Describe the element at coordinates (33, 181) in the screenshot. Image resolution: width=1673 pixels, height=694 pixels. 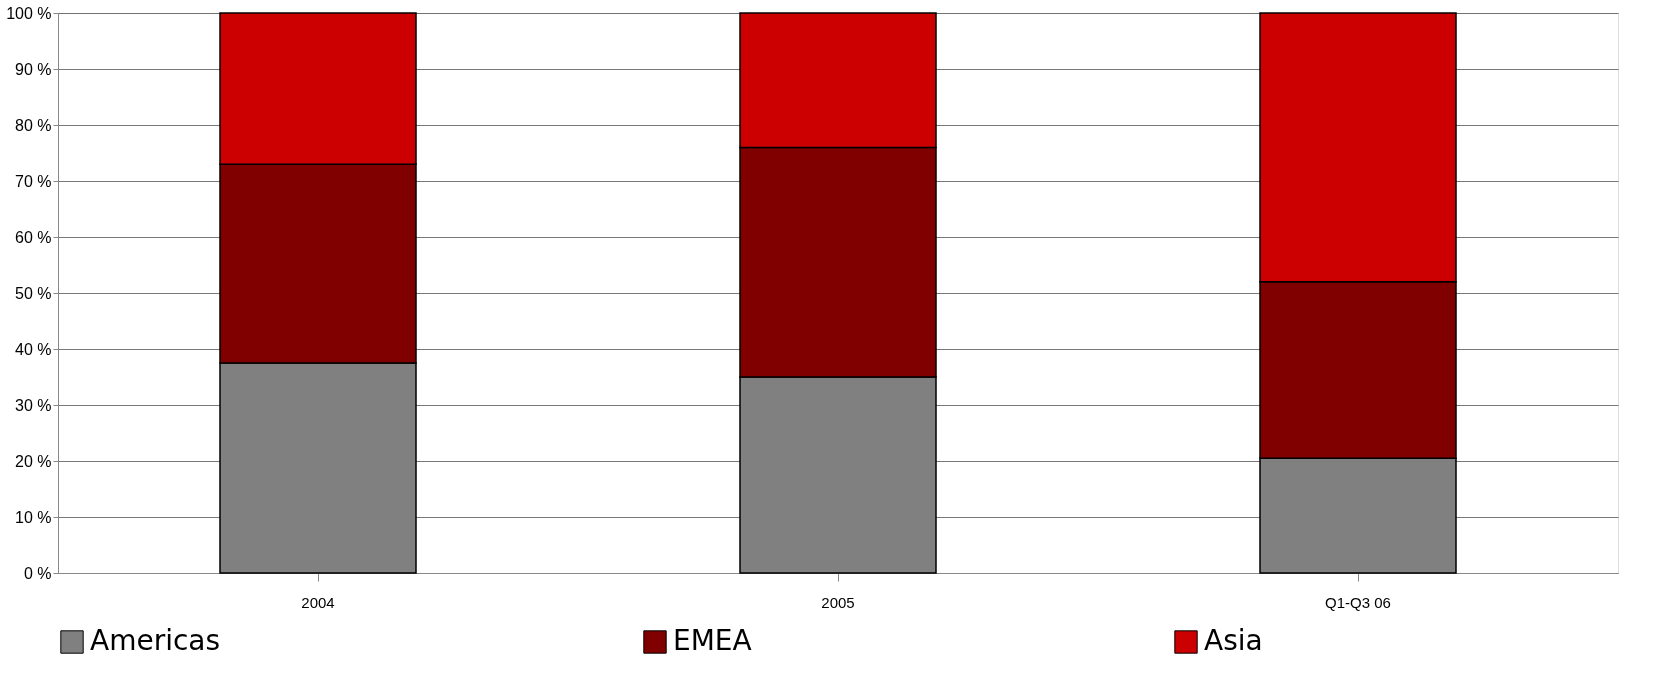
I see `y-tick-label: 70 %` at that location.